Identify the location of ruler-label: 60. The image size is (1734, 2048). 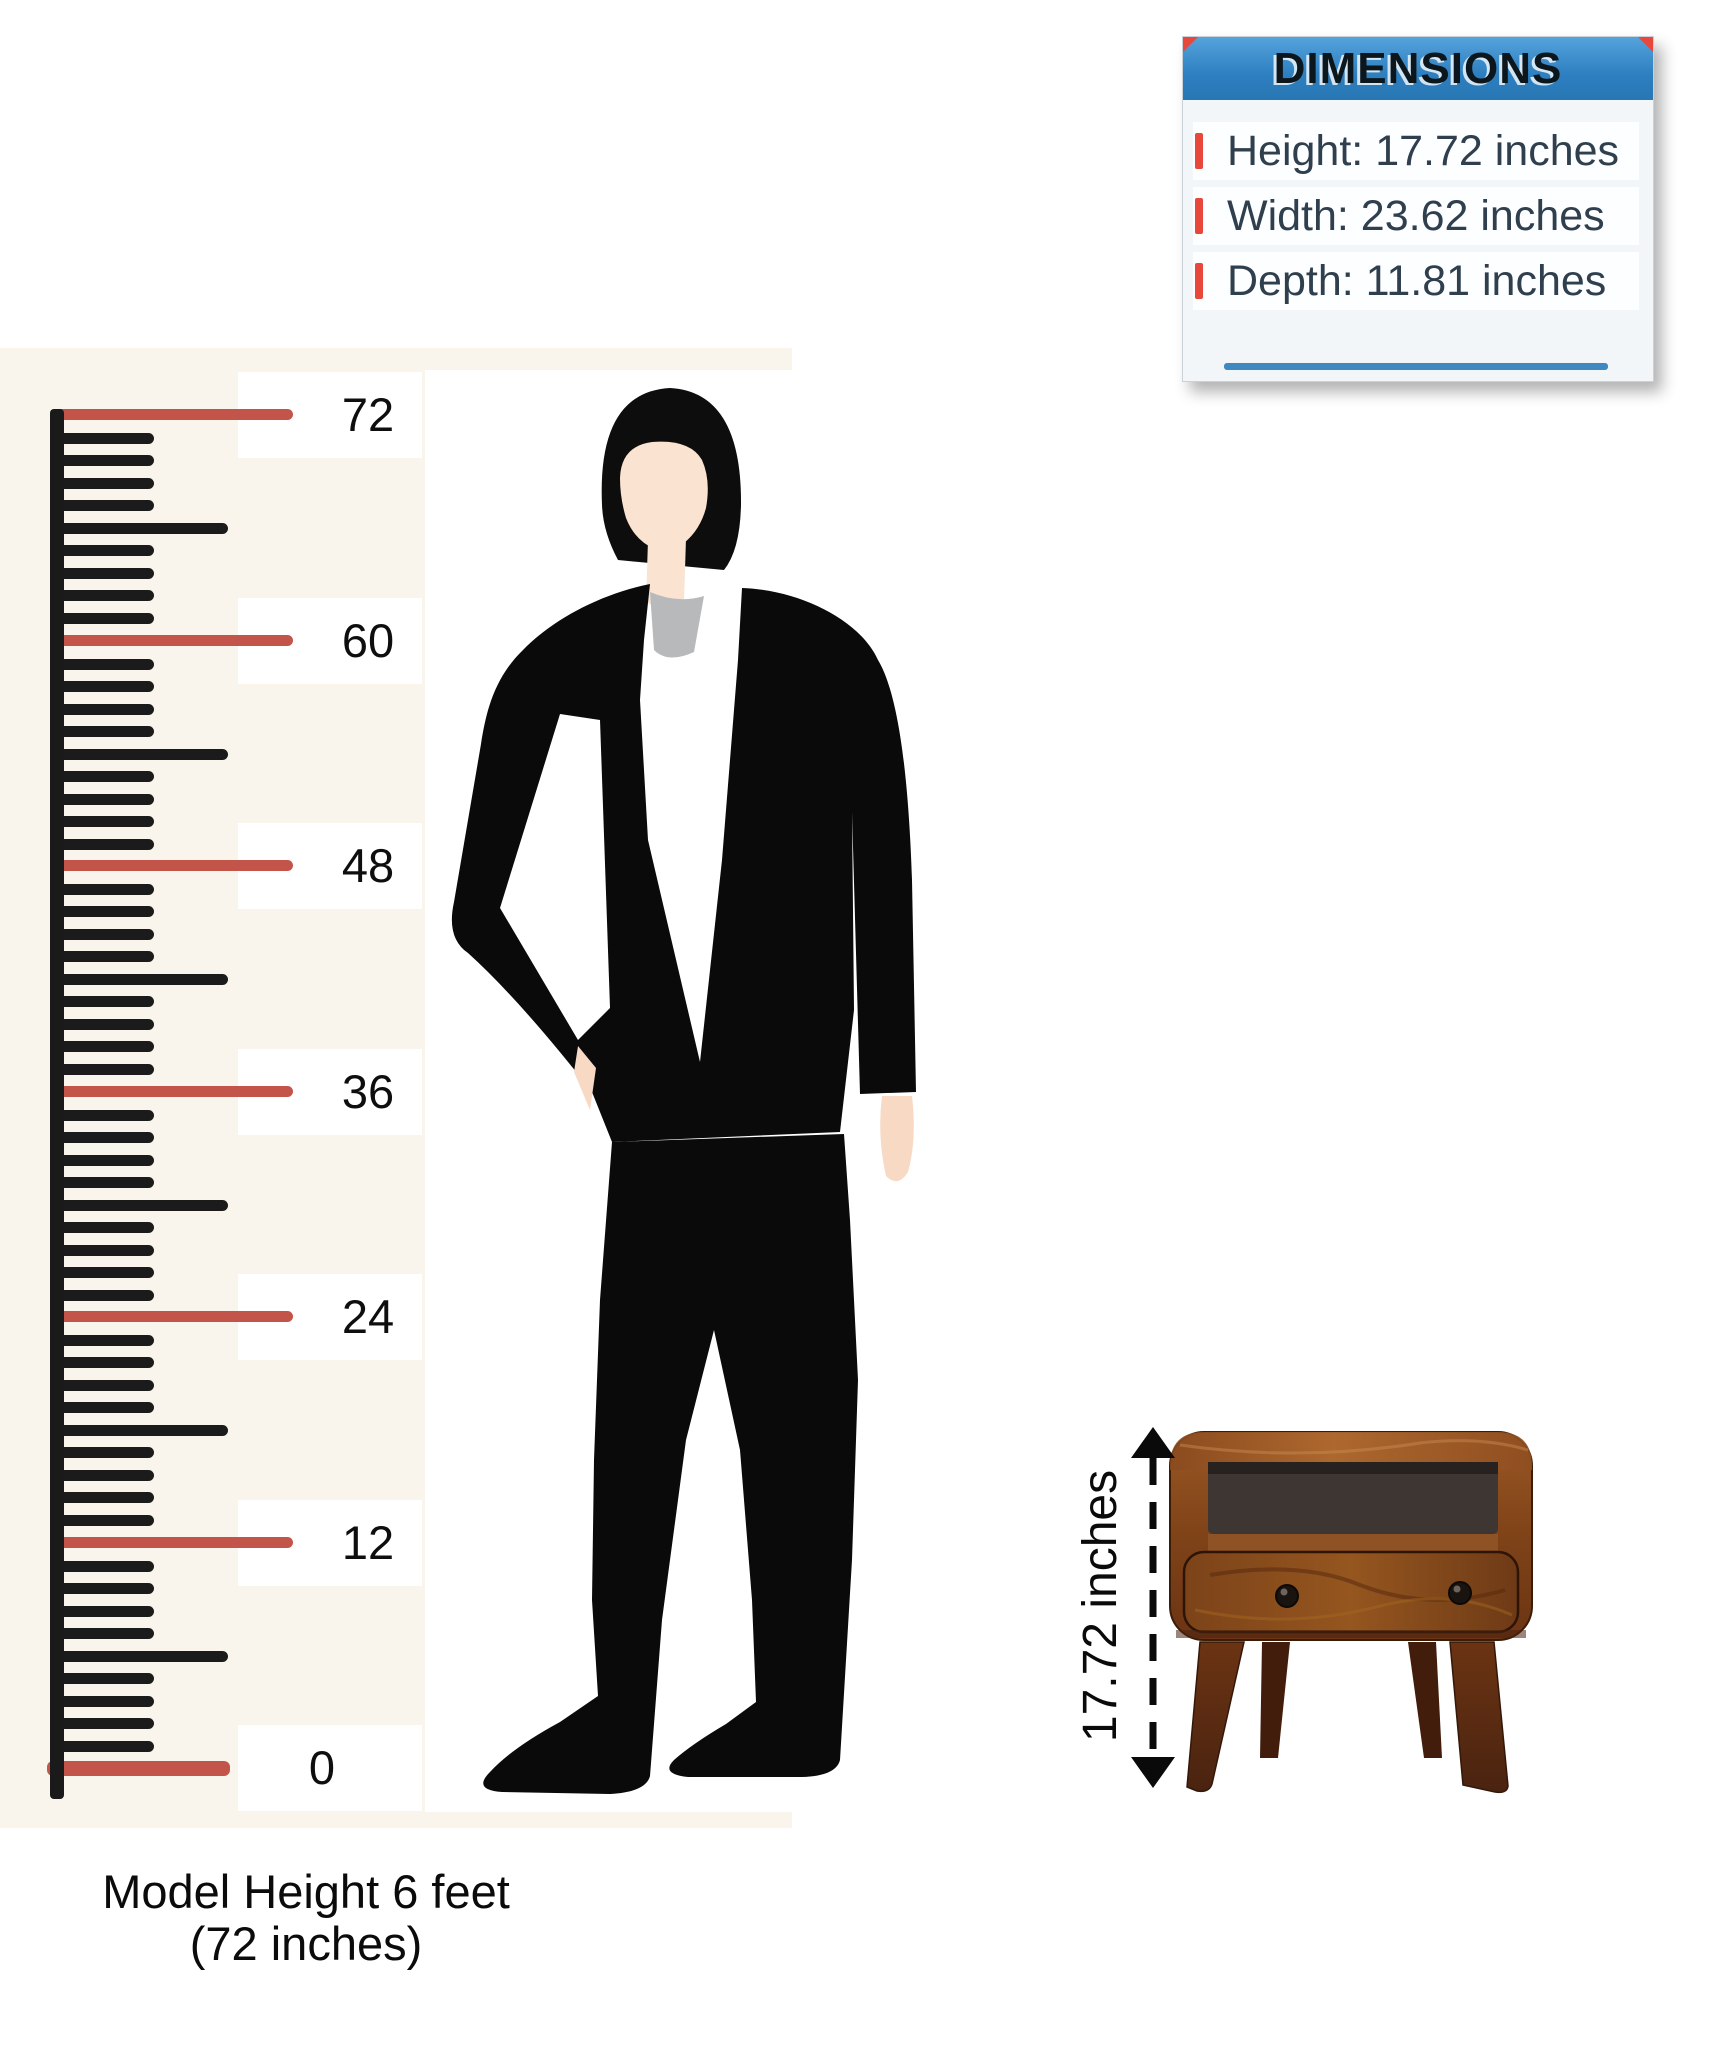
(368, 640).